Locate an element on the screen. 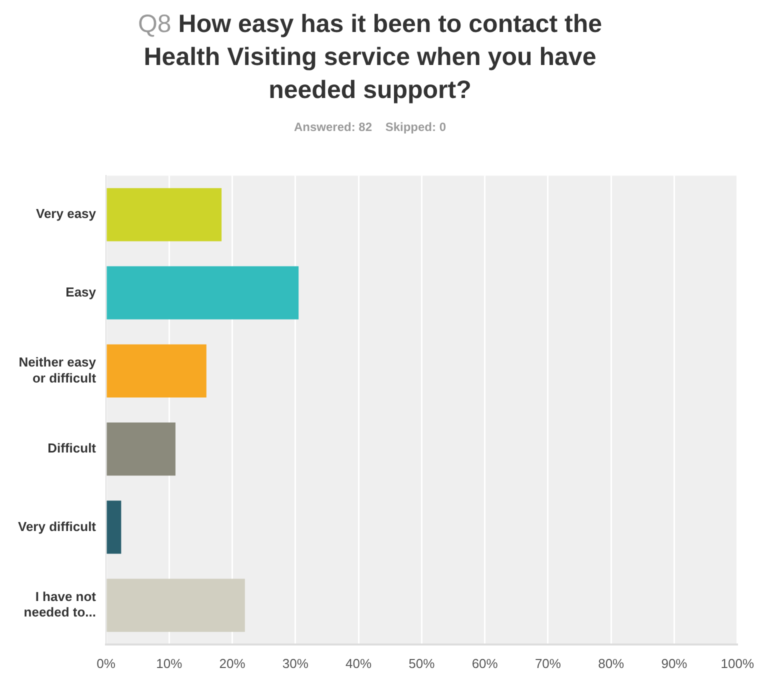  x-tick-label: 20% is located at coordinates (232, 663).